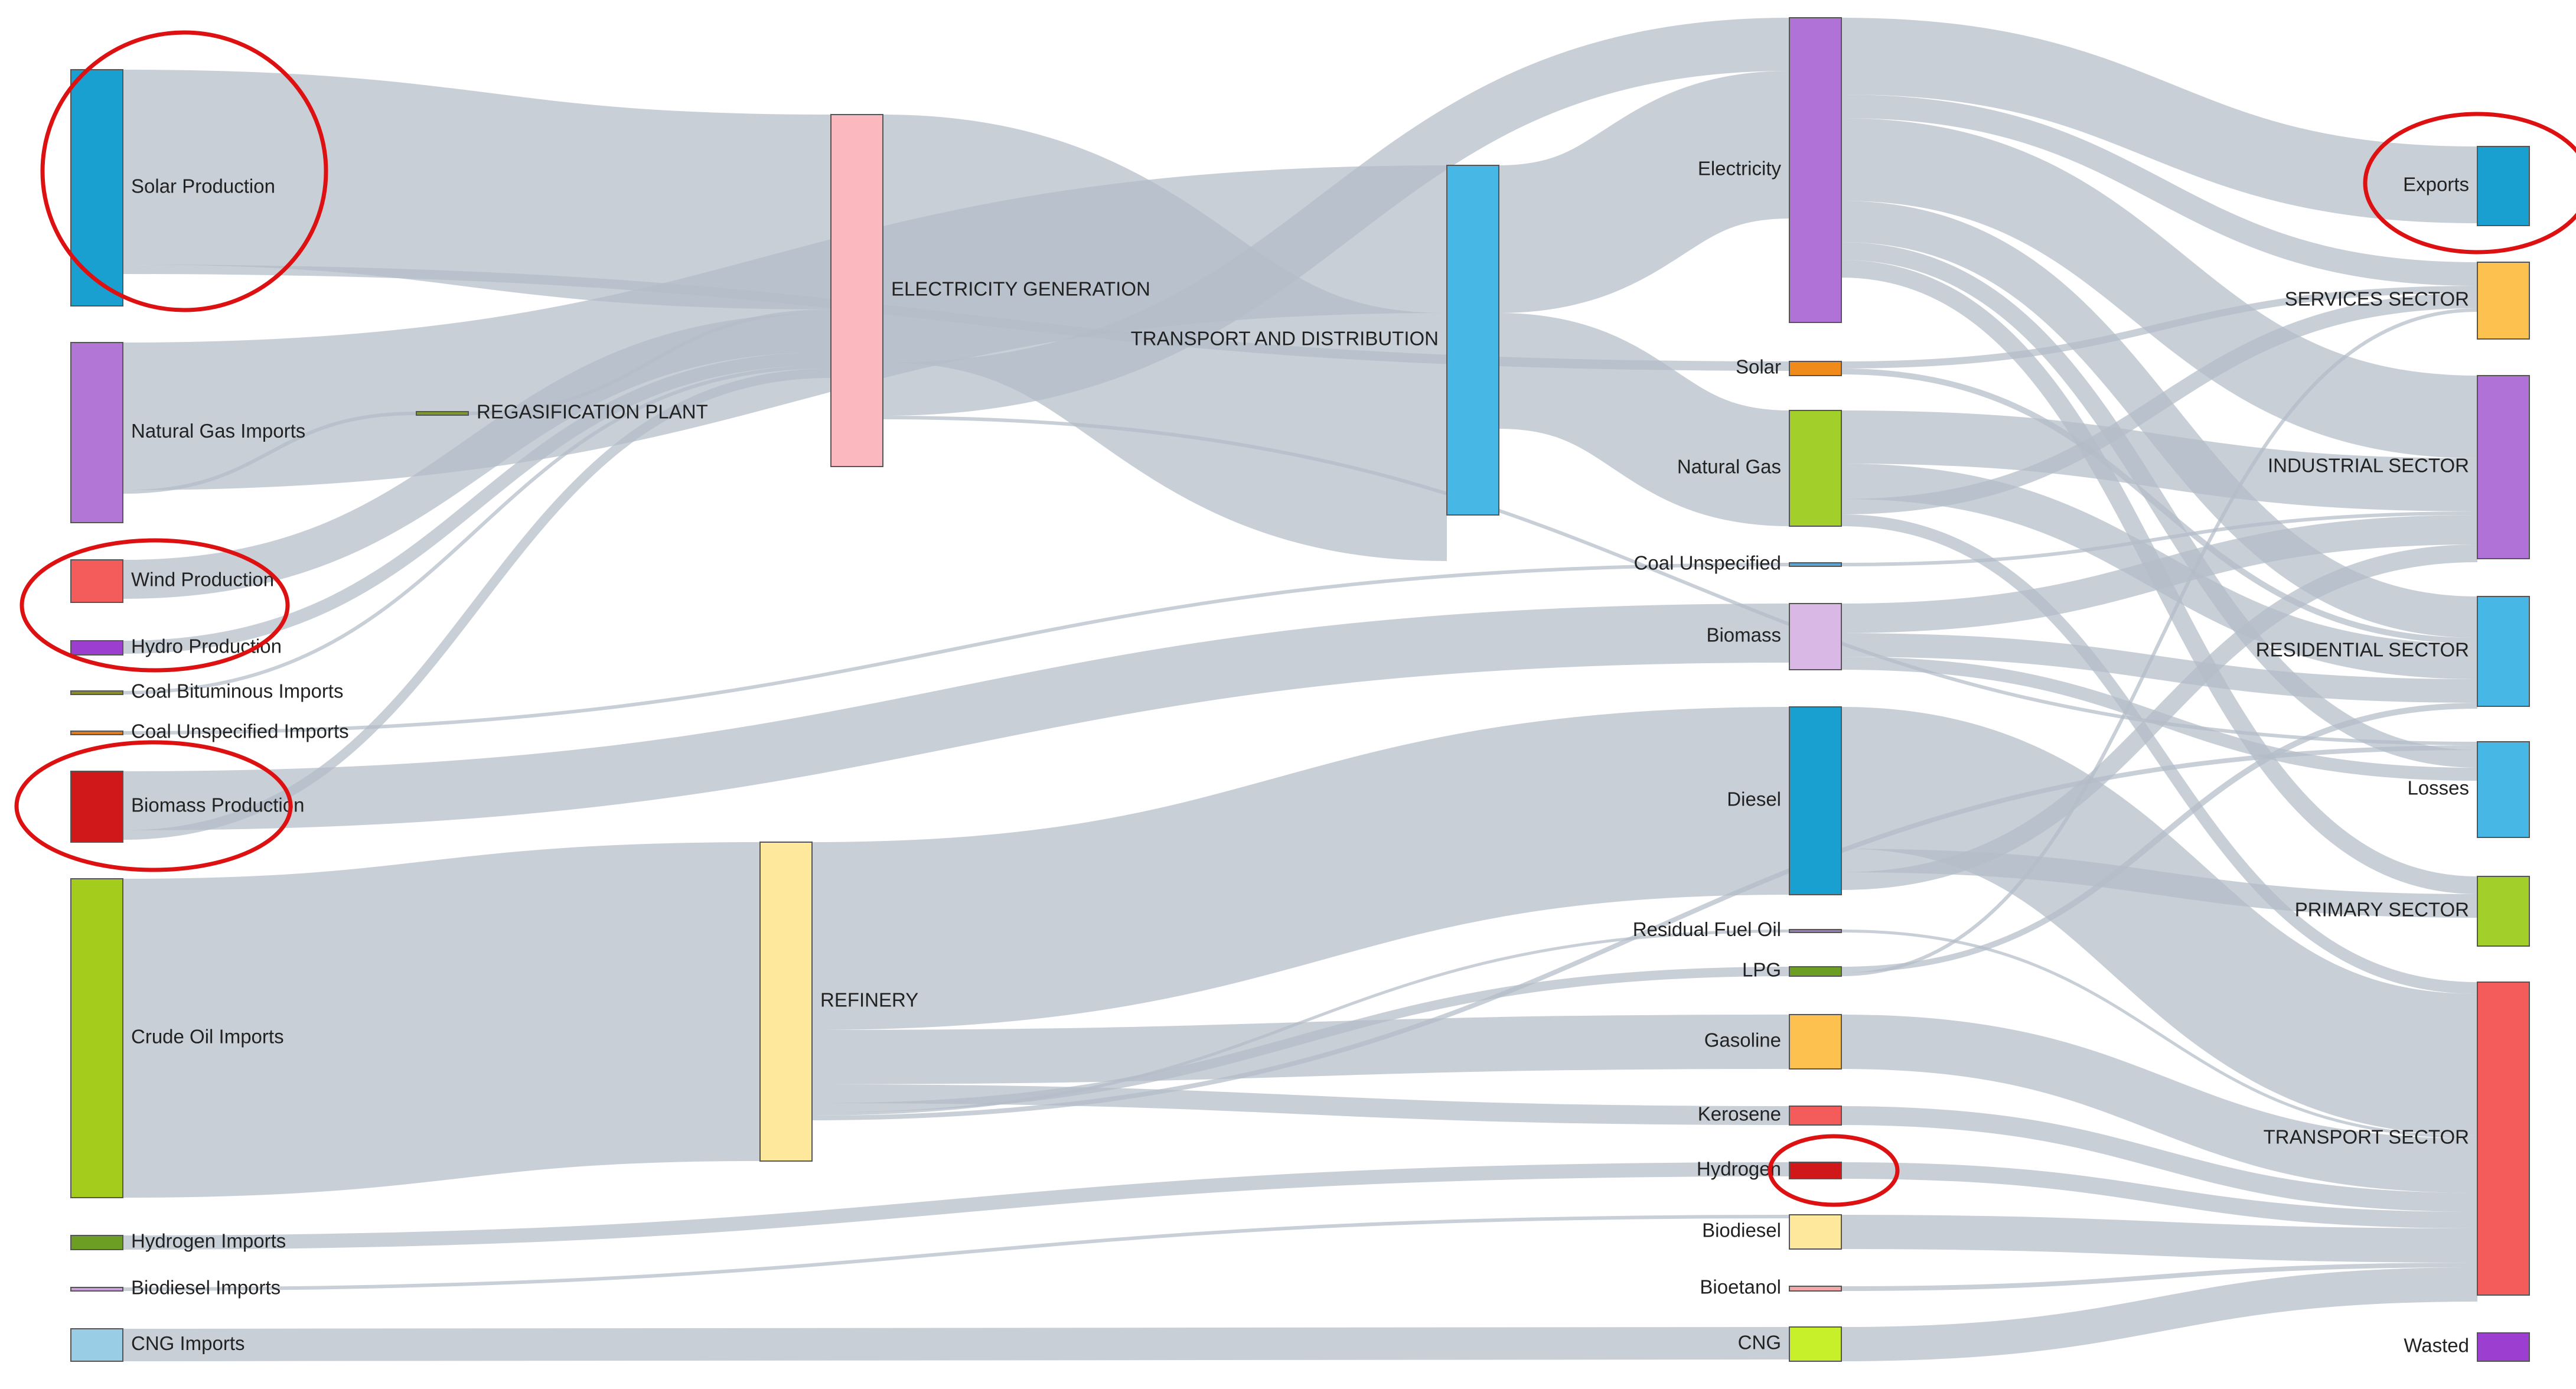 The width and height of the screenshot is (2576, 1389). Describe the element at coordinates (956, 649) in the screenshot. I see `flow-coal_unspecified_imports-to-coal_unspecified` at that location.